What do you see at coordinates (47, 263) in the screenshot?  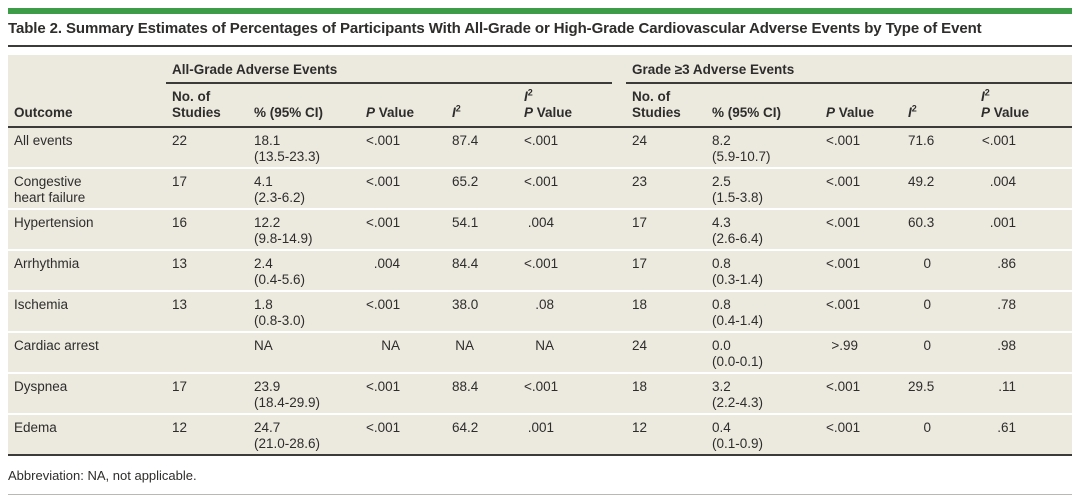 I see `cell-outcome: Arrhythmia` at bounding box center [47, 263].